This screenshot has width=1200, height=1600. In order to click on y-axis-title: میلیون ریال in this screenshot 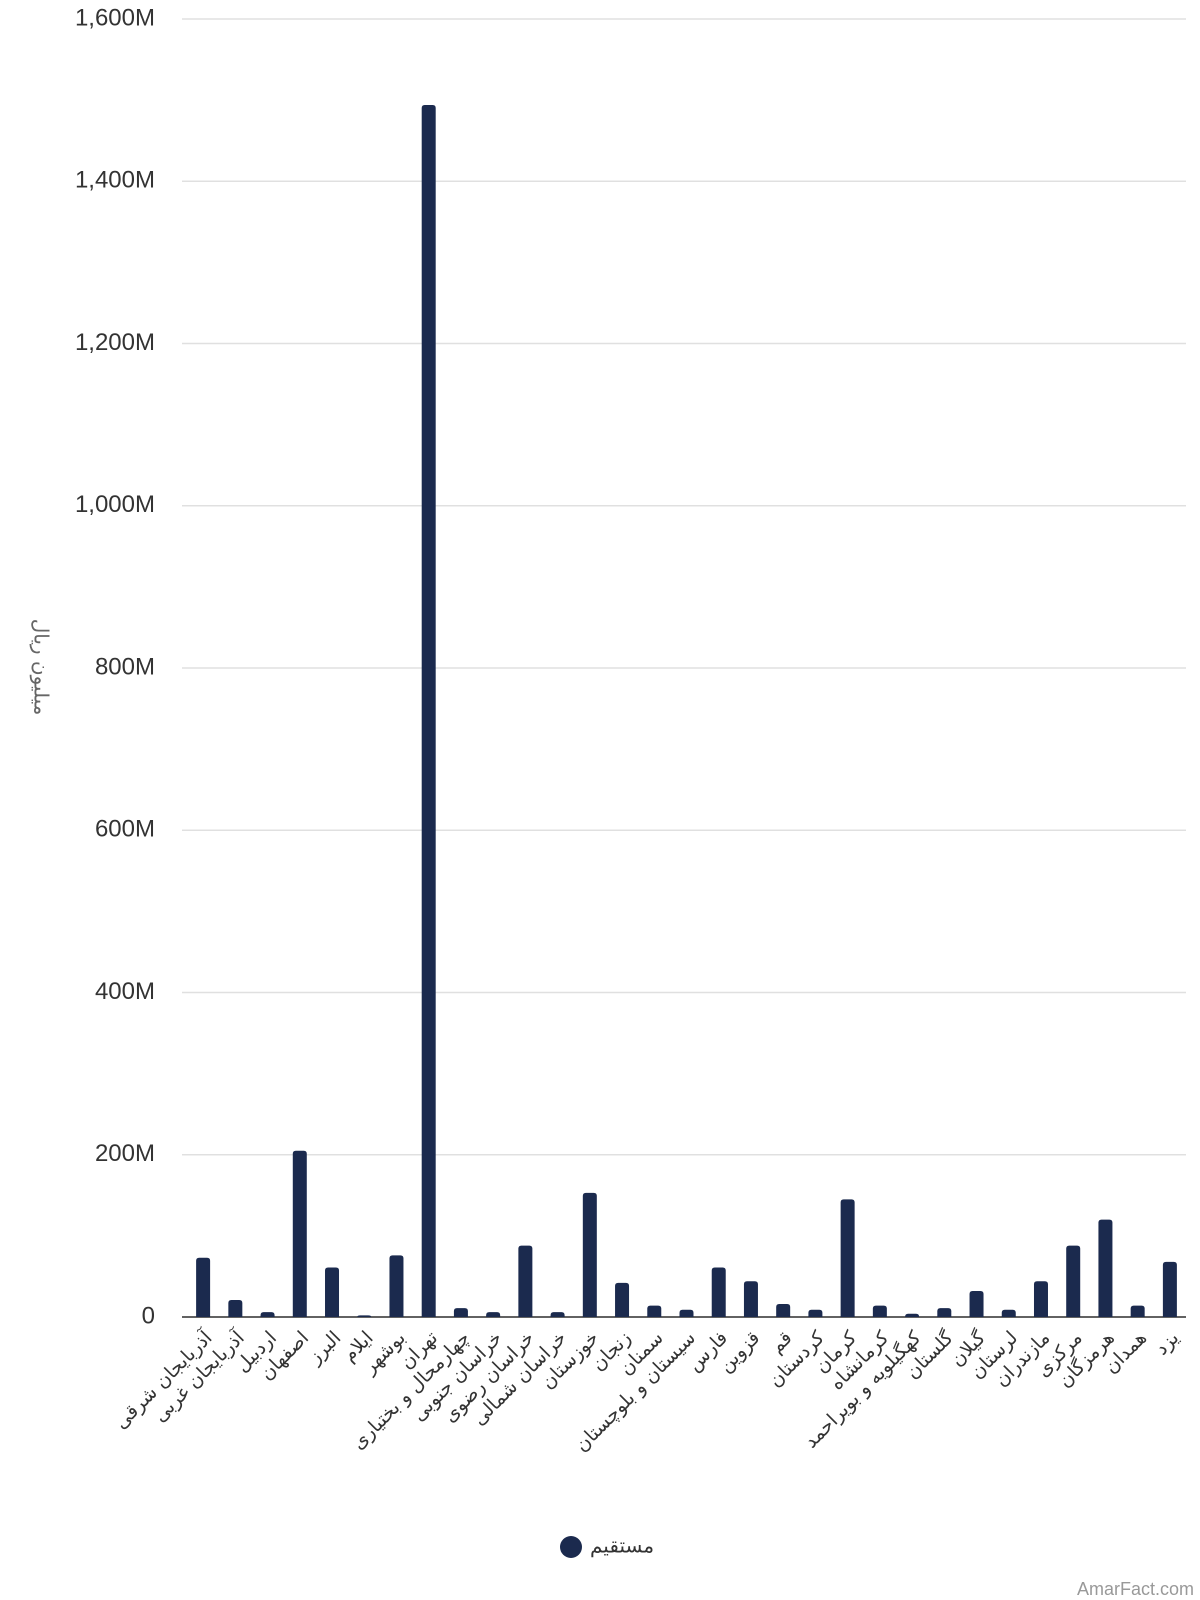, I will do `click(42, 667)`.